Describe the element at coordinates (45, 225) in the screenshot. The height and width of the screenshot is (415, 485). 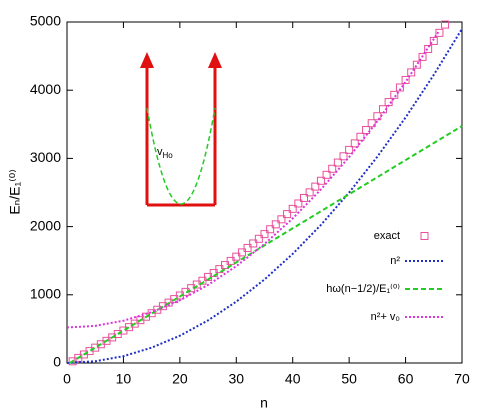
I see `y-tick-label: 2000` at that location.